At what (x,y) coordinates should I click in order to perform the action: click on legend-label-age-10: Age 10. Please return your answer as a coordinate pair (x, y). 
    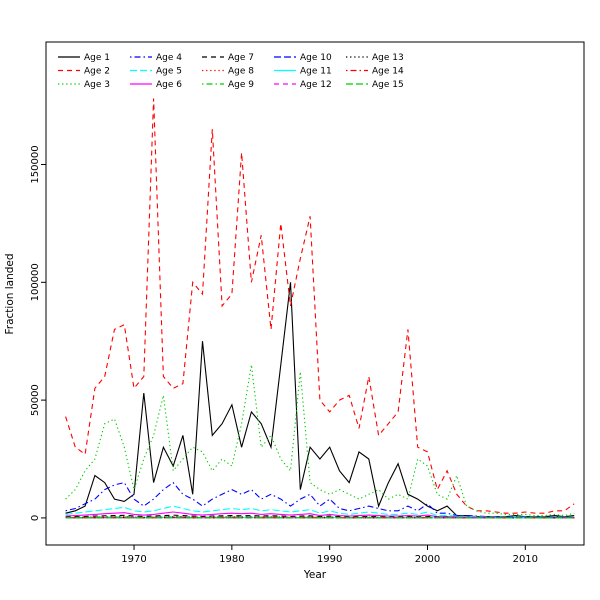
    Looking at the image, I should click on (316, 58).